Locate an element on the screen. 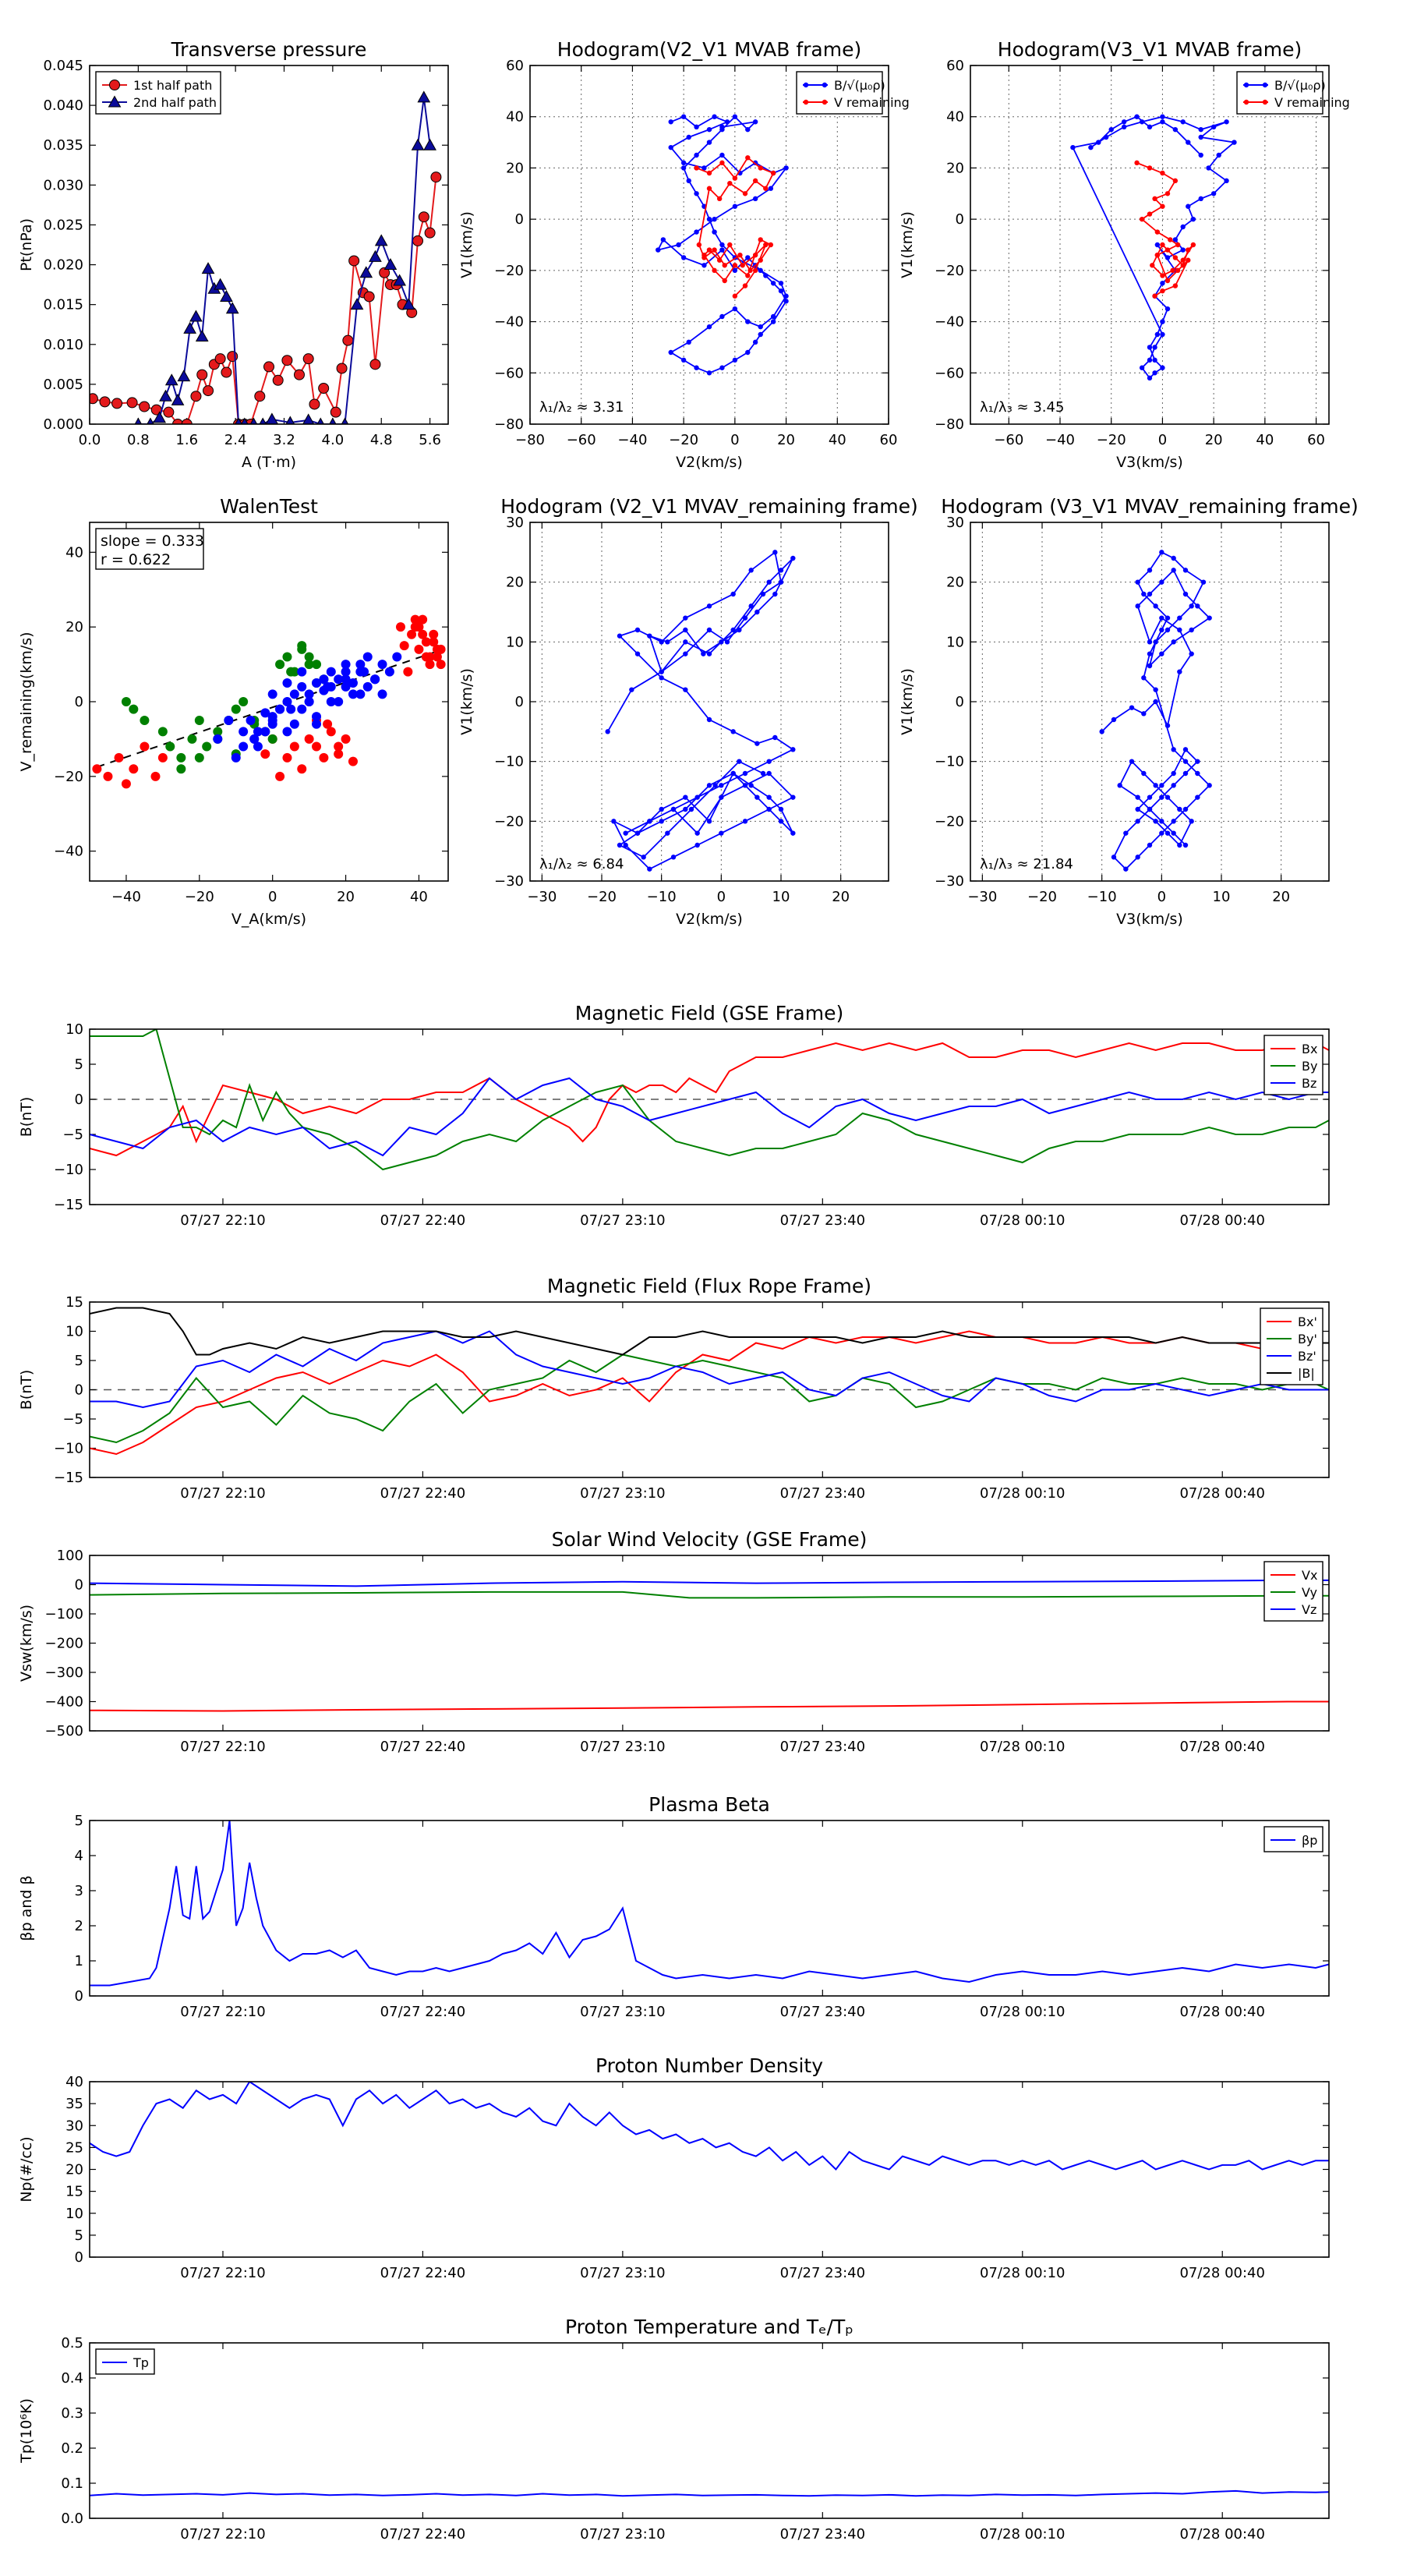 This screenshot has width=1403, height=2576. x-tick-label: −40 is located at coordinates (632, 440).